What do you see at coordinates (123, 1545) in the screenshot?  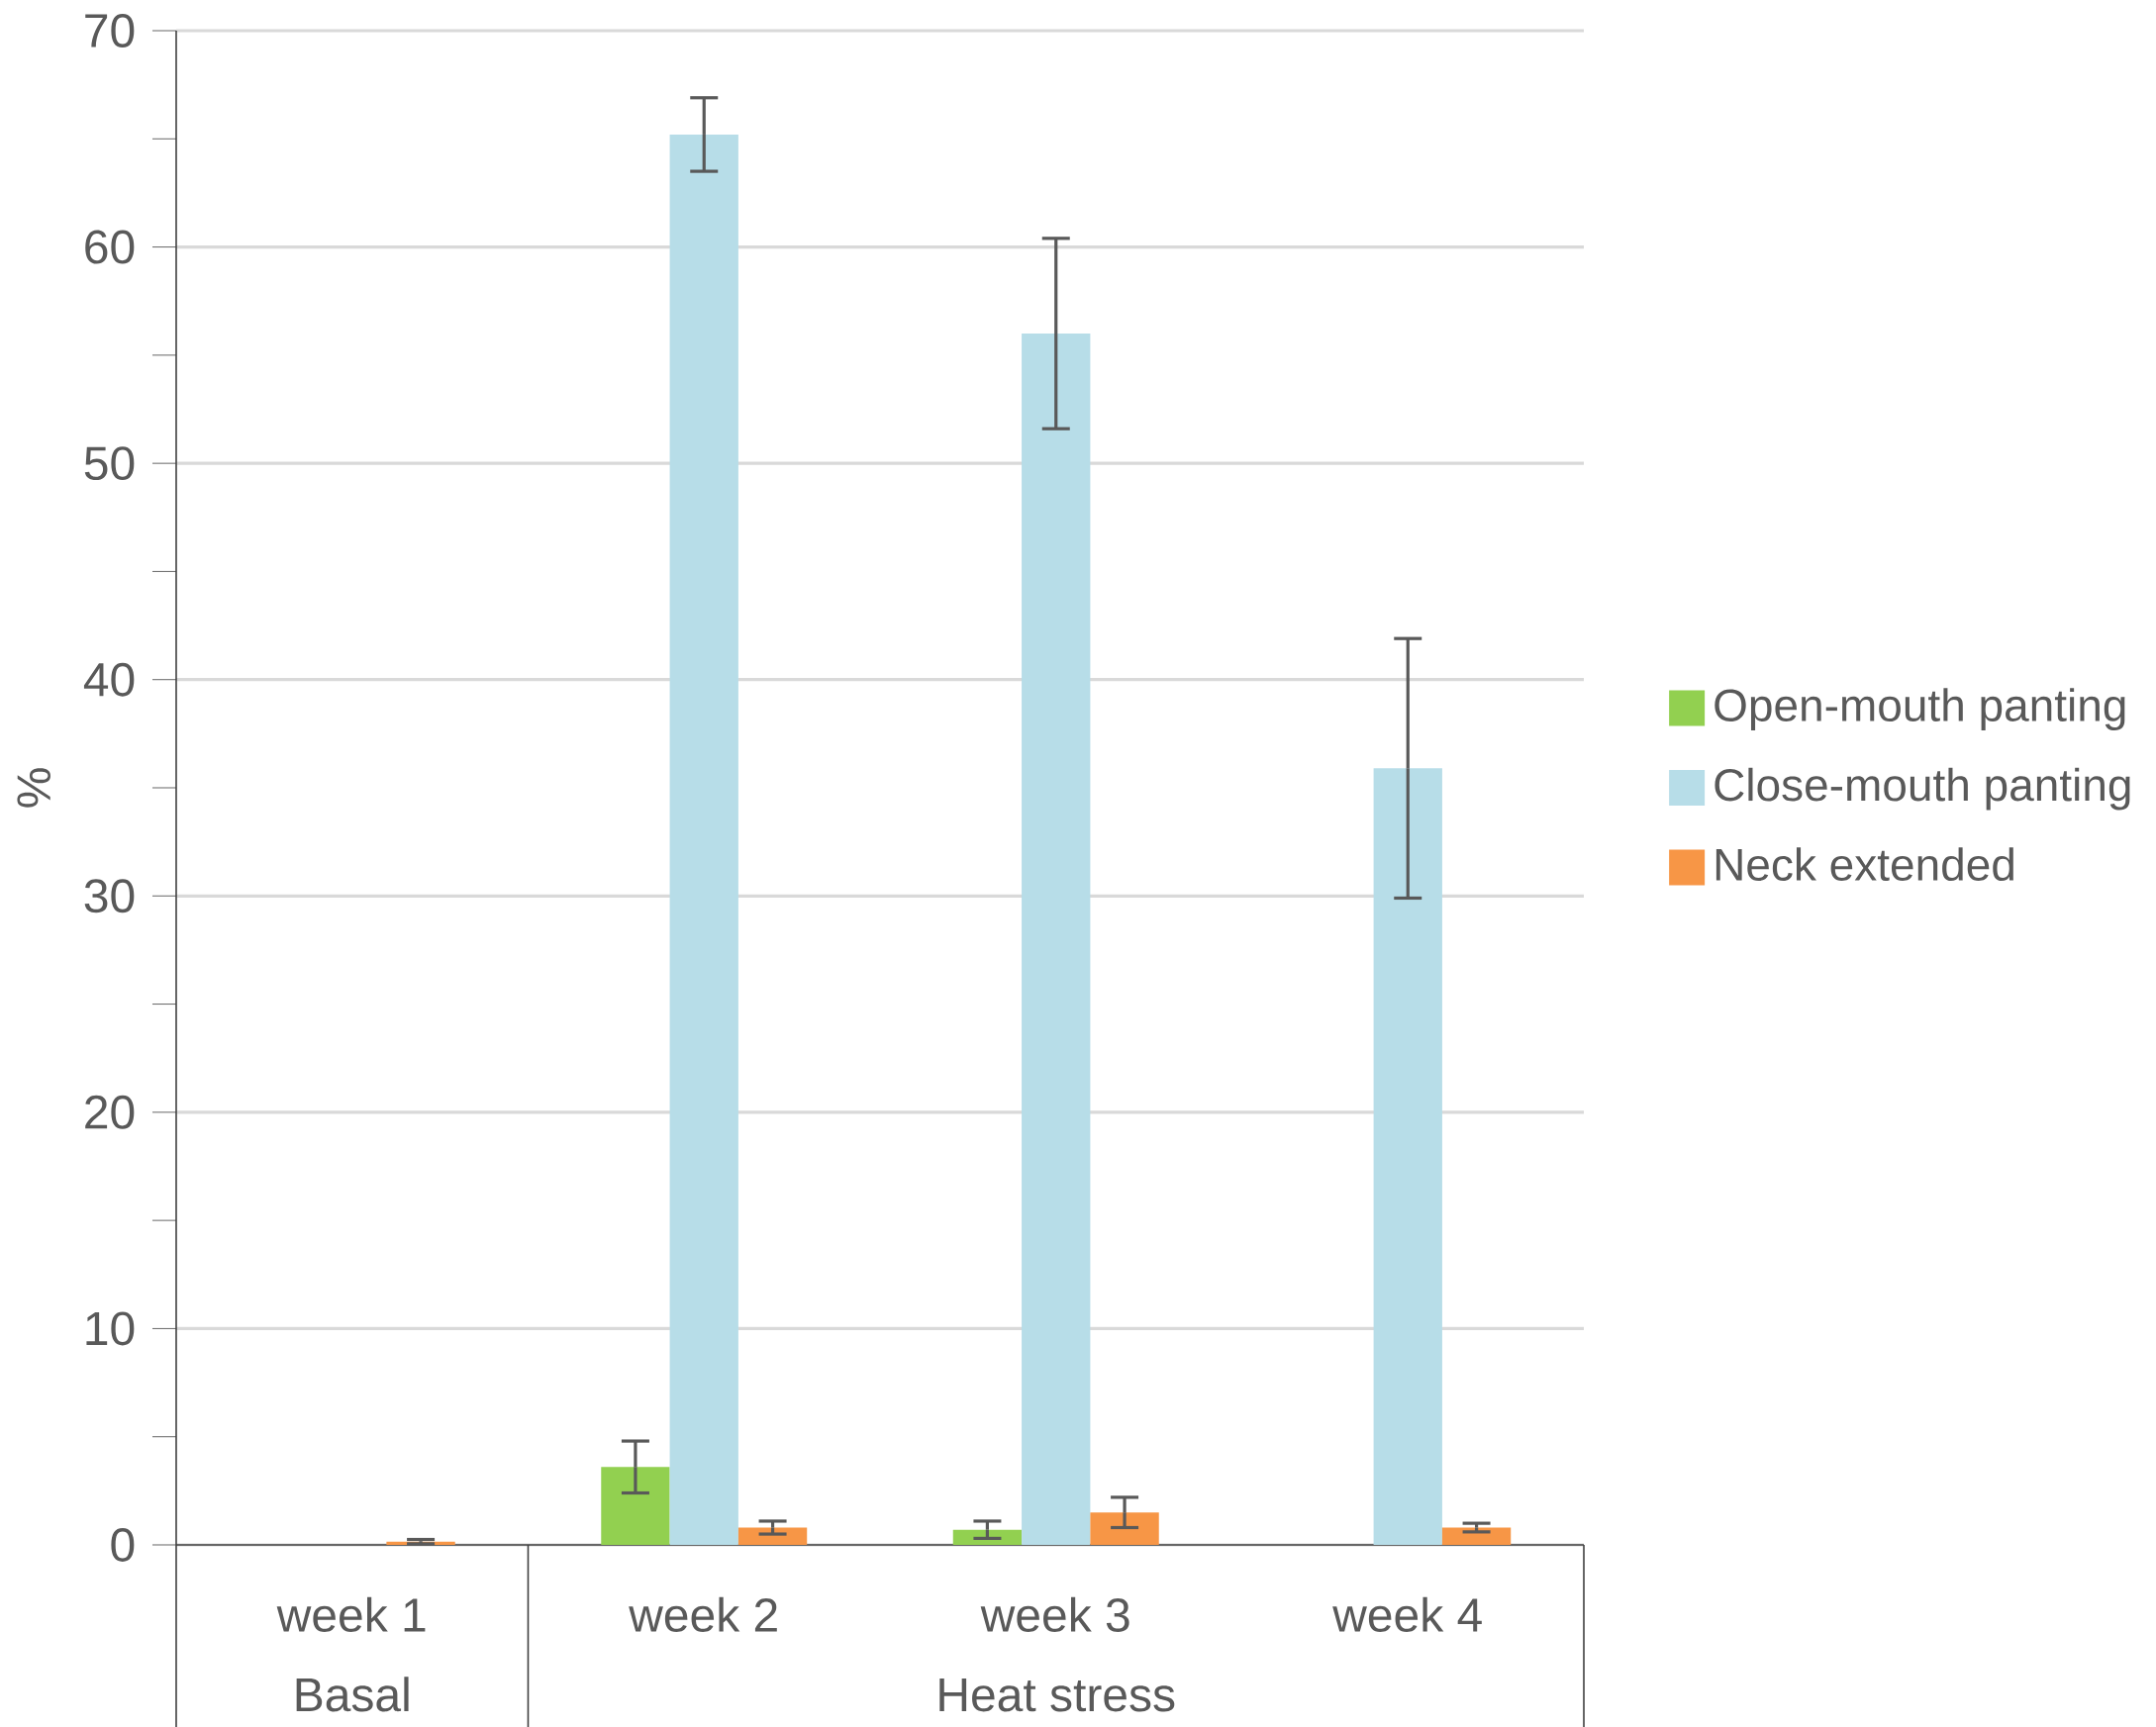 I see `y-tick-label: 0` at bounding box center [123, 1545].